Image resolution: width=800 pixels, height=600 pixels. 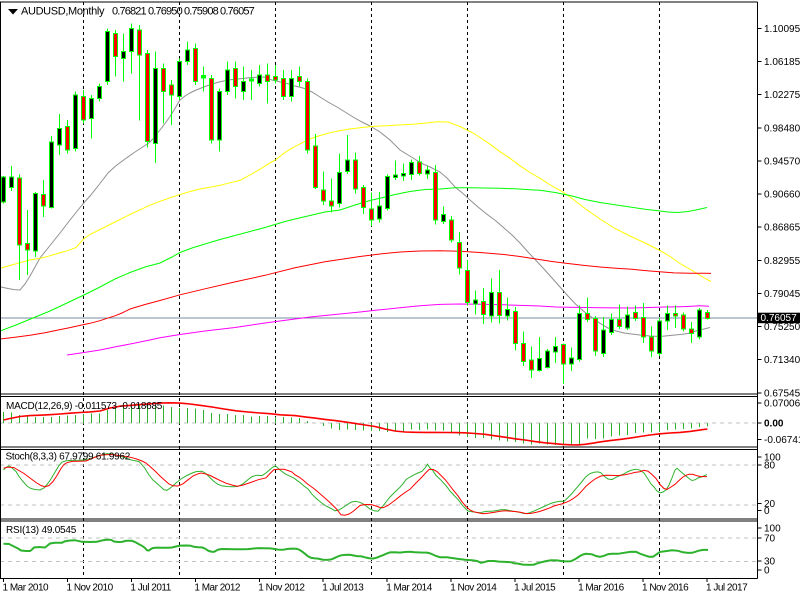 I want to click on svg-text: 1 Nov 2014, so click(x=473, y=588).